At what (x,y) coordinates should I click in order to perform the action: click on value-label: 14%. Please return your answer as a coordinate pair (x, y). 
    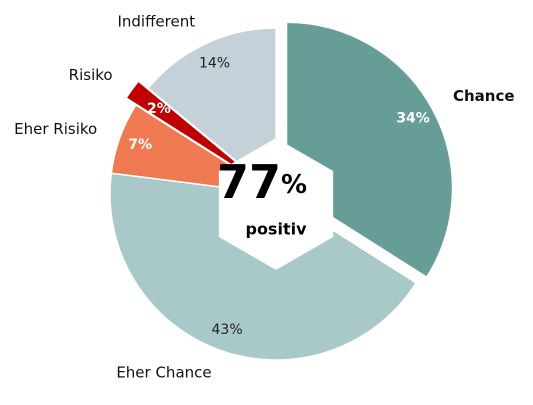
    Looking at the image, I should click on (214, 63).